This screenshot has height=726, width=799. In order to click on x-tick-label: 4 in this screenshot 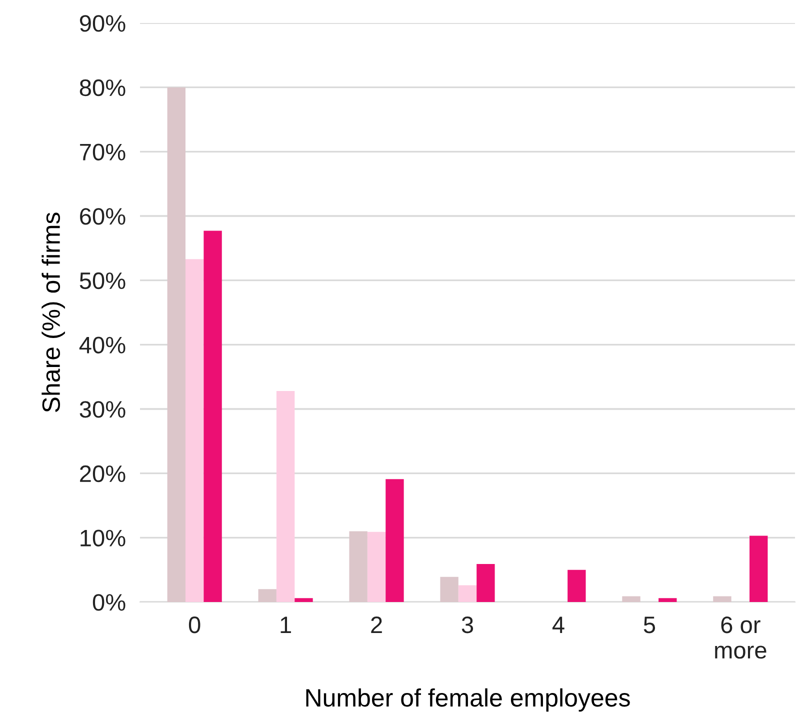, I will do `click(558, 624)`.